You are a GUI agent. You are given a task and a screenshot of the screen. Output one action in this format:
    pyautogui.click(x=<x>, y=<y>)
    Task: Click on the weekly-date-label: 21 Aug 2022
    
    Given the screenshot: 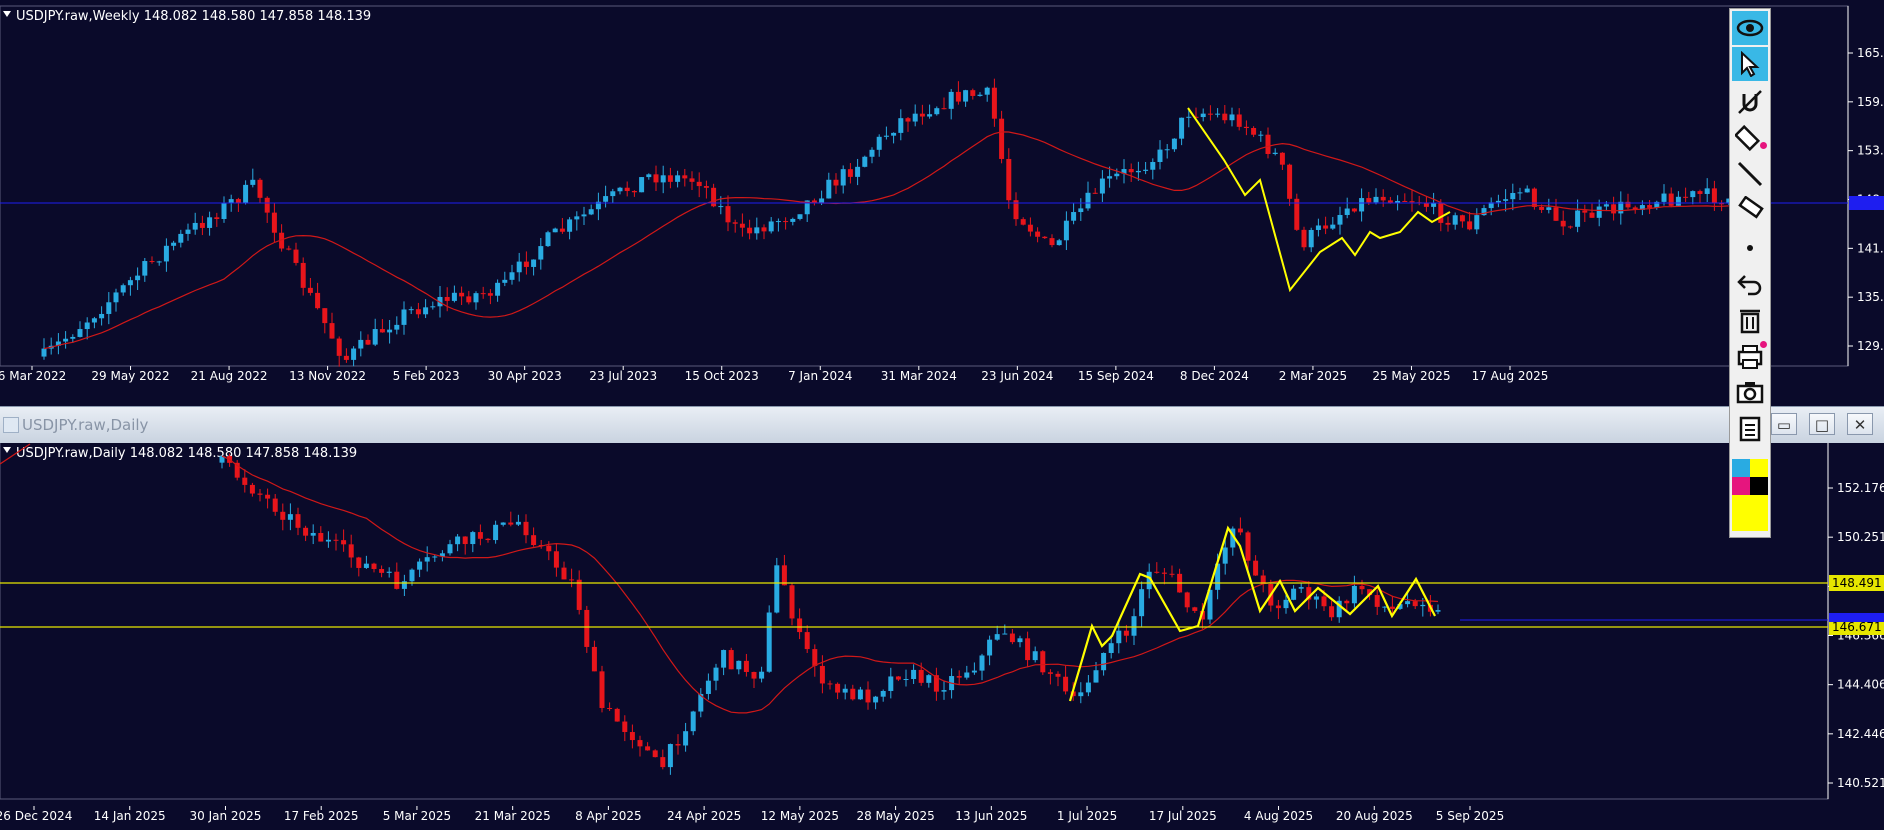 What is the action you would take?
    pyautogui.click(x=229, y=376)
    